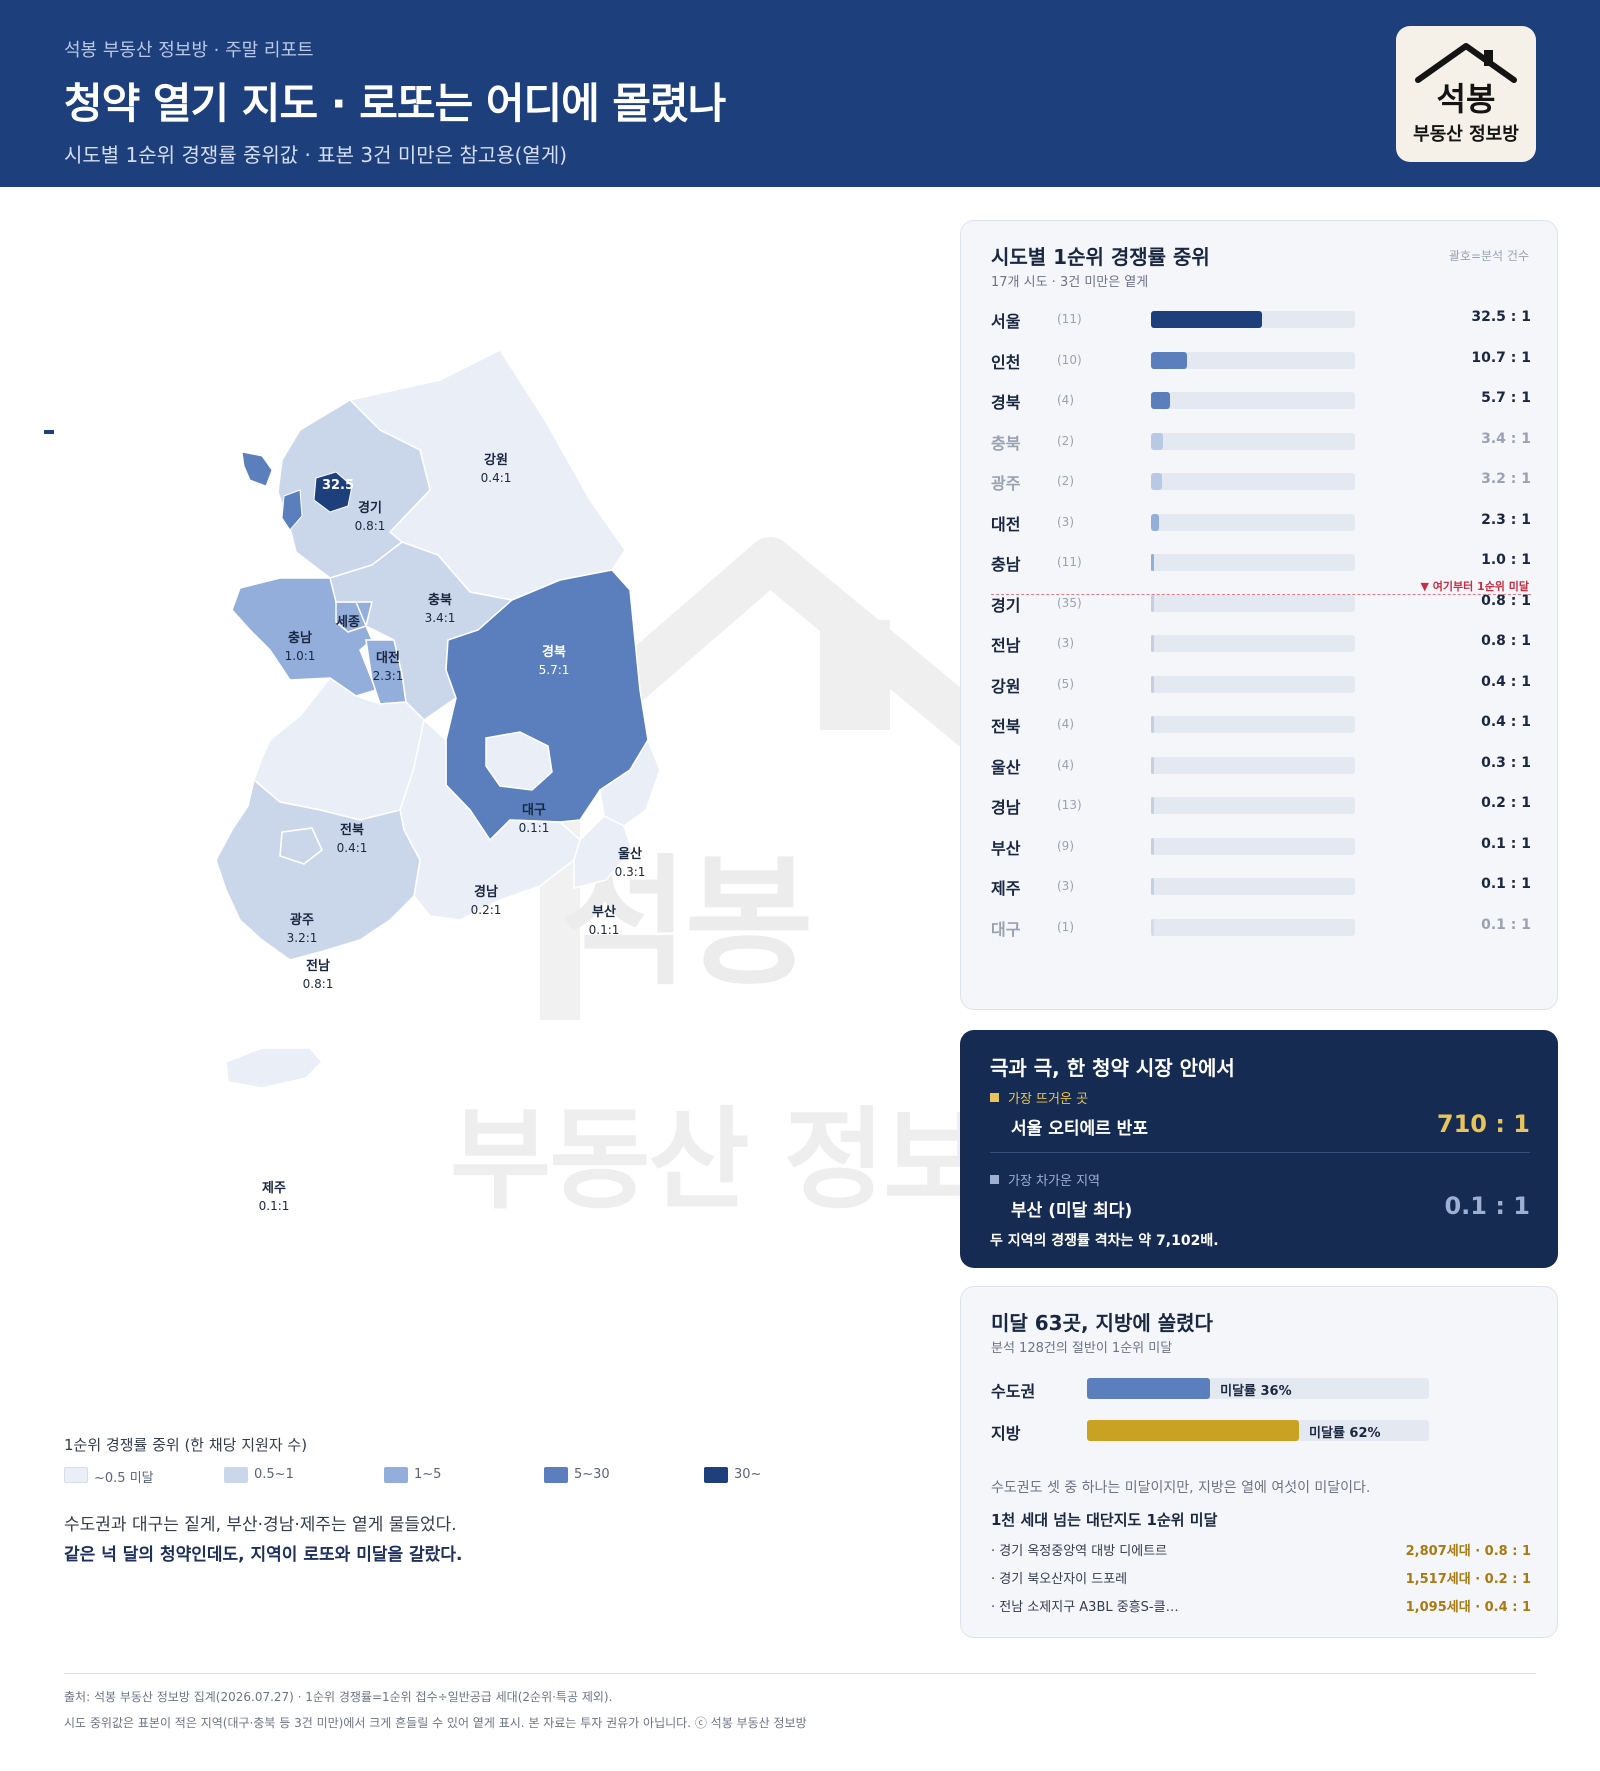  What do you see at coordinates (1048, 1099) in the screenshot?
I see `hot-tag-label: 가장 뜨거운 곳` at bounding box center [1048, 1099].